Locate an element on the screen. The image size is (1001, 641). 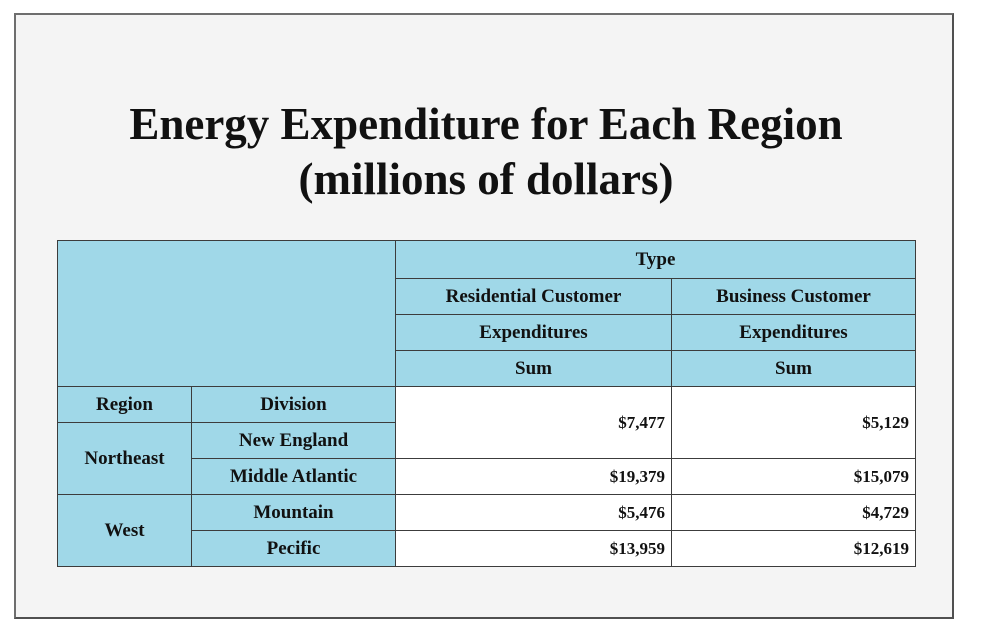
row-header-region: Region is located at coordinates (124, 404).